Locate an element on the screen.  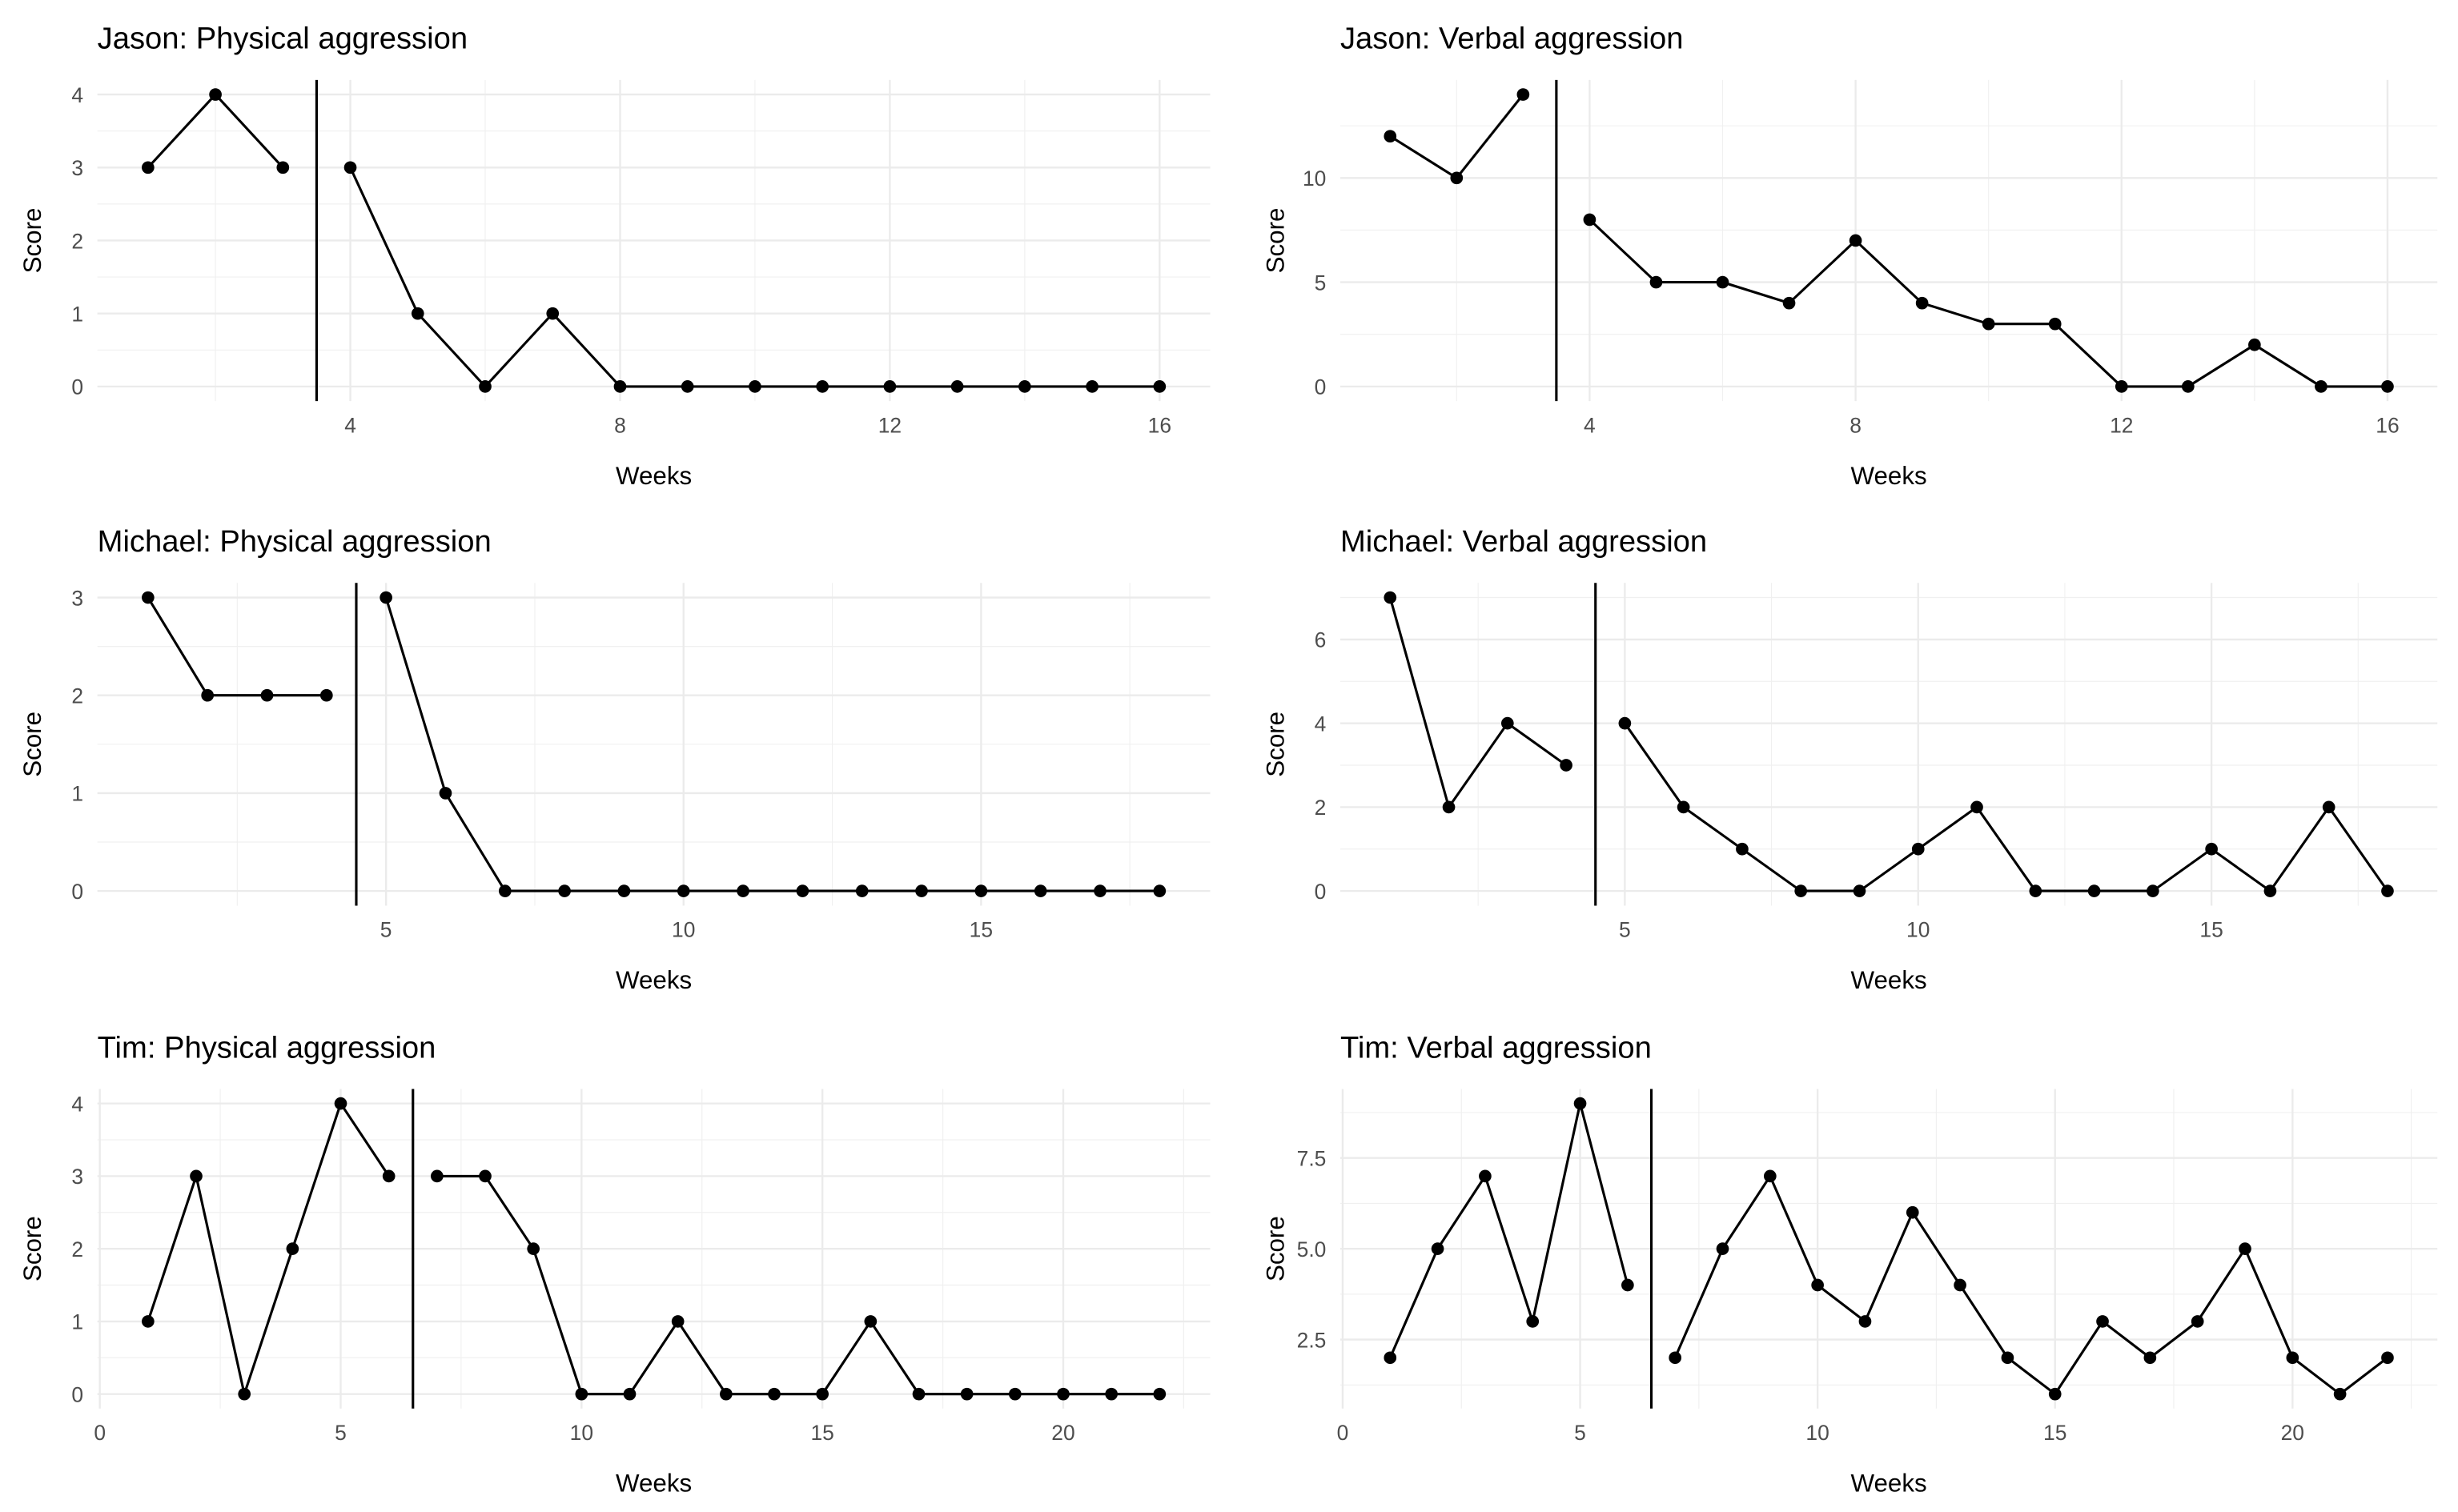
x-tick-label: 16 is located at coordinates (2387, 425).